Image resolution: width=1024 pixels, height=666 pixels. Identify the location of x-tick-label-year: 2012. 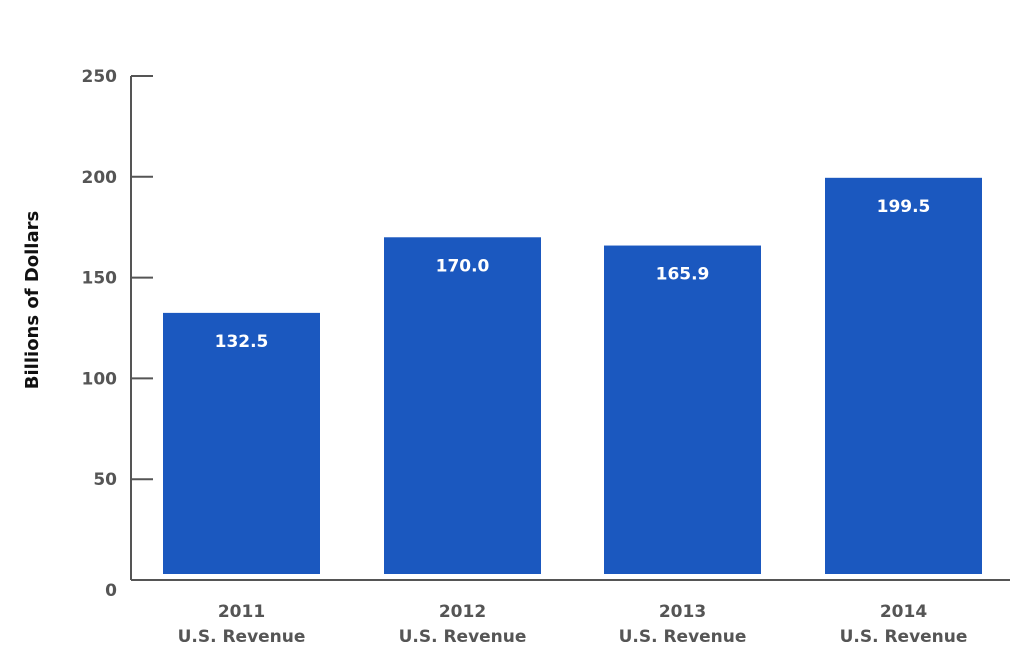
(462, 612).